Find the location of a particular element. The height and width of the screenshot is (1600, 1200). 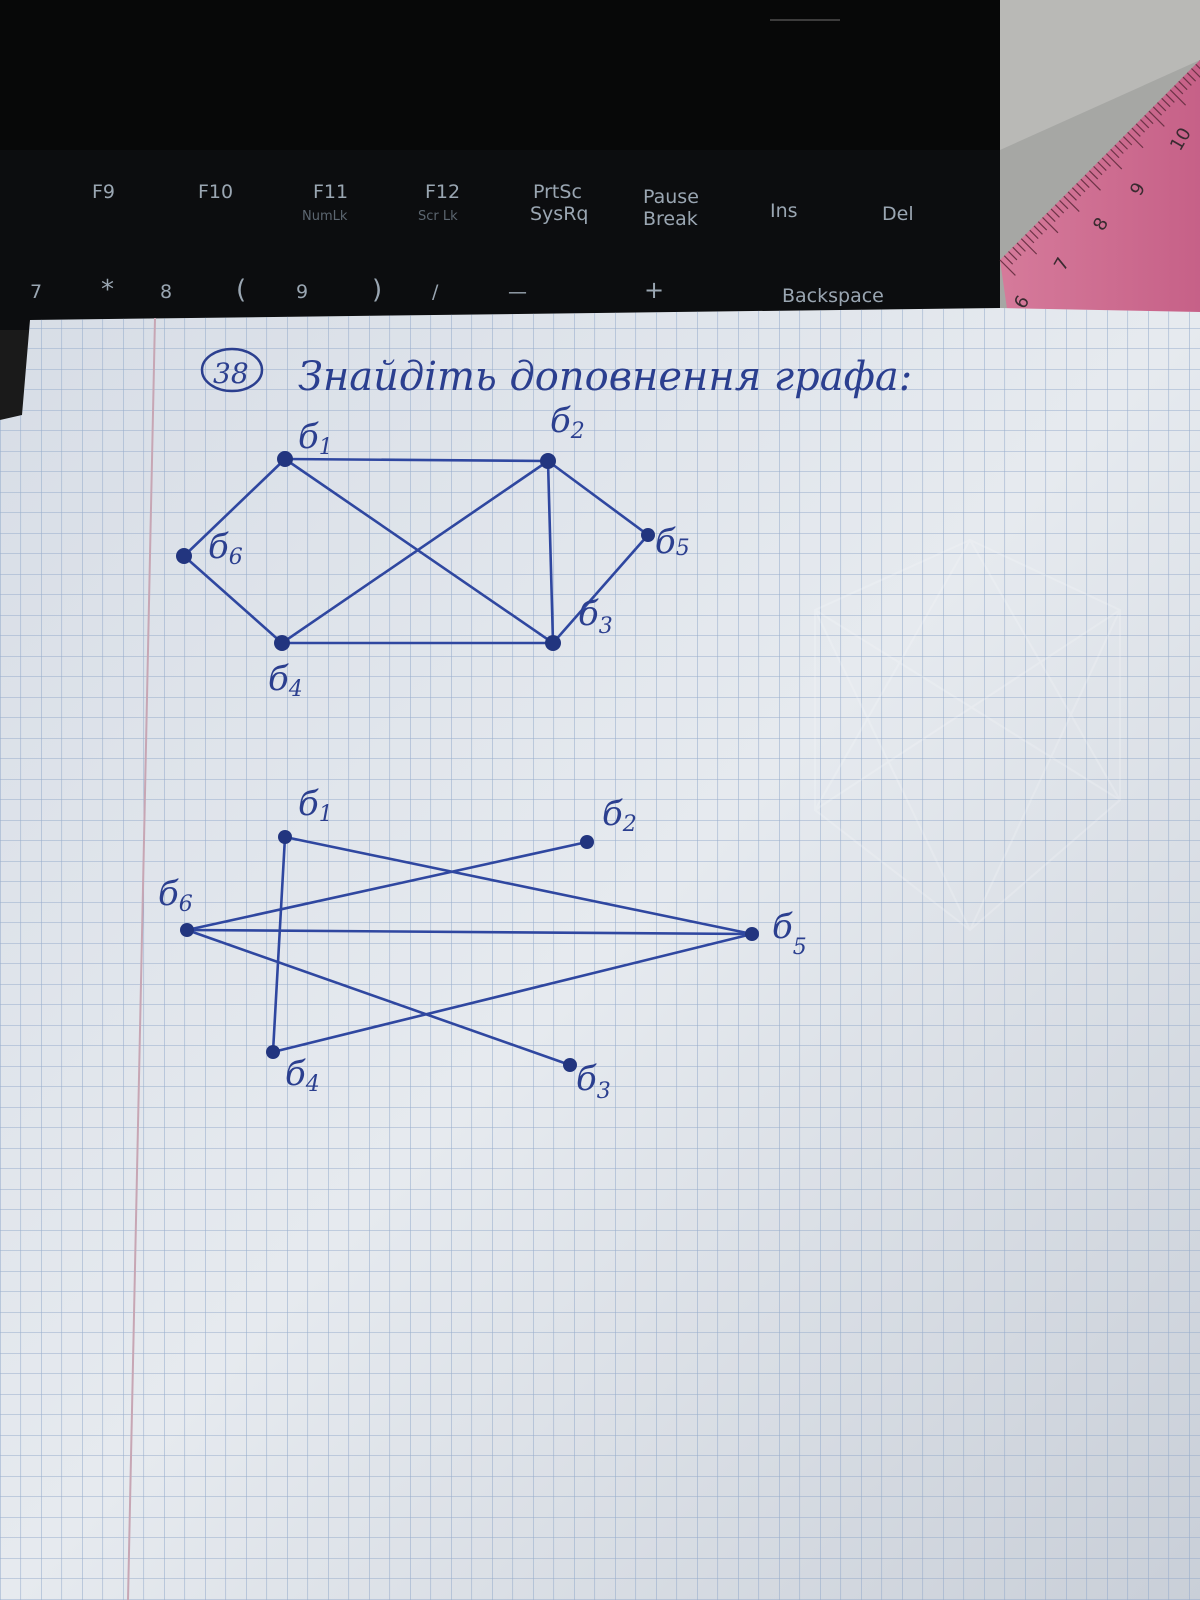

key-plus: + is located at coordinates (654, 290).